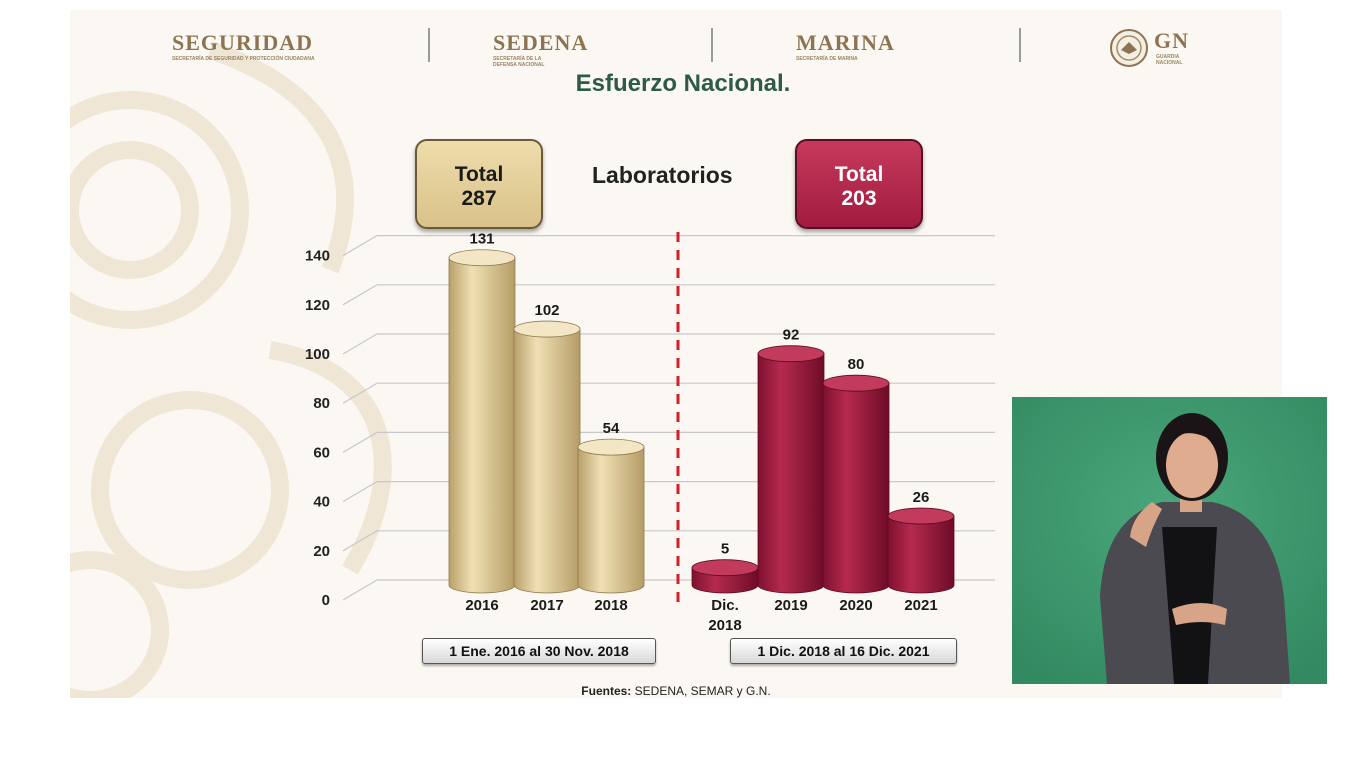  What do you see at coordinates (845, 42) in the screenshot?
I see `marina-logo-name: MARINA` at bounding box center [845, 42].